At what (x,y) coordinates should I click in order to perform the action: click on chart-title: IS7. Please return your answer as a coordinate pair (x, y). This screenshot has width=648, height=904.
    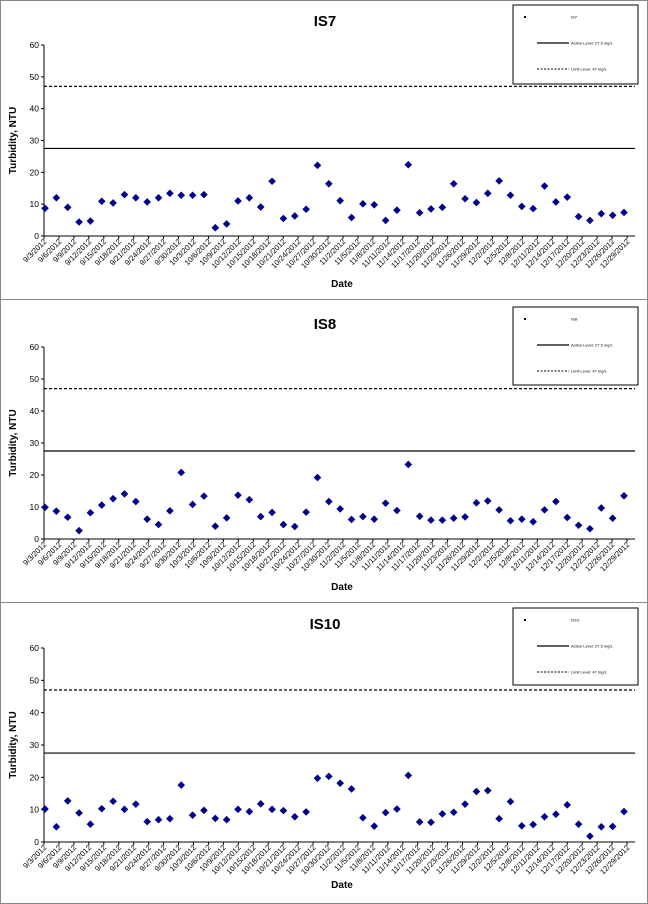
    Looking at the image, I should click on (325, 21).